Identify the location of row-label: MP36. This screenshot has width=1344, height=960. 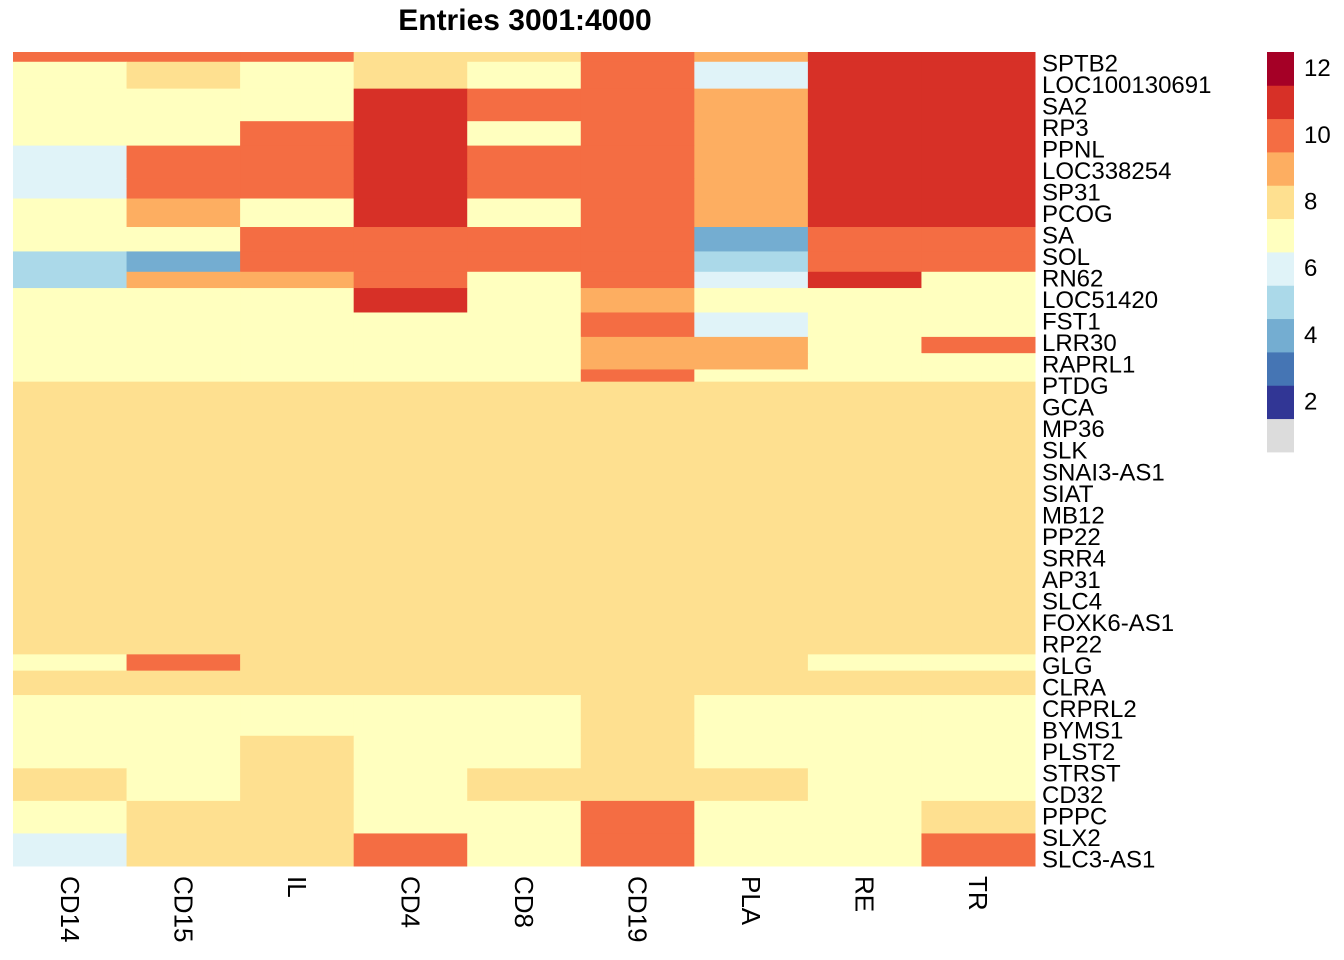
(1073, 429).